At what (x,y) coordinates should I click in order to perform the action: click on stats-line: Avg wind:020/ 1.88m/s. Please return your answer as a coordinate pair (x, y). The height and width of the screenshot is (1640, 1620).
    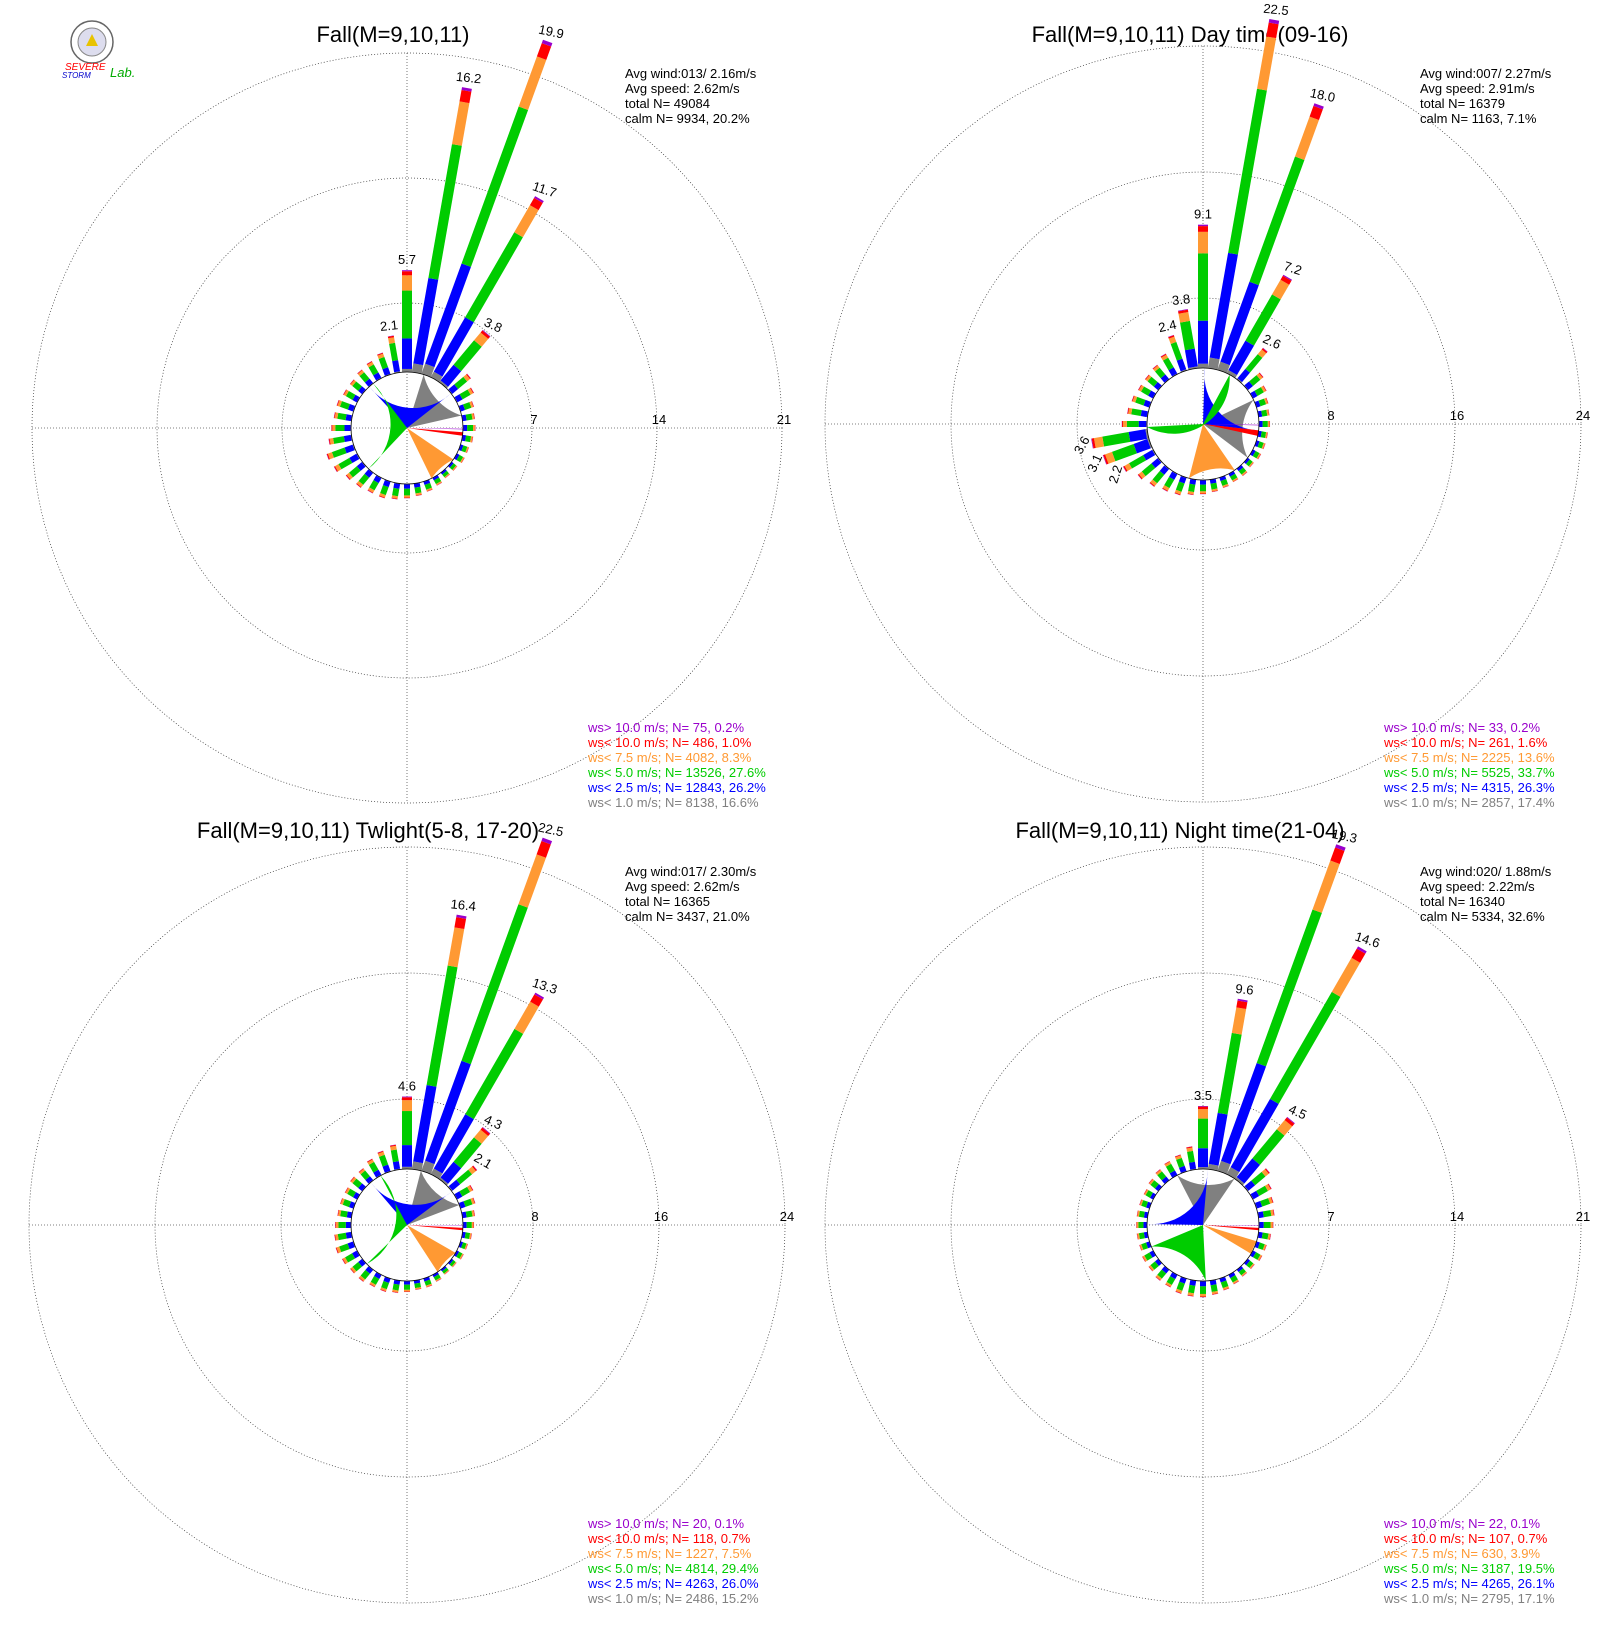
    Looking at the image, I should click on (1486, 871).